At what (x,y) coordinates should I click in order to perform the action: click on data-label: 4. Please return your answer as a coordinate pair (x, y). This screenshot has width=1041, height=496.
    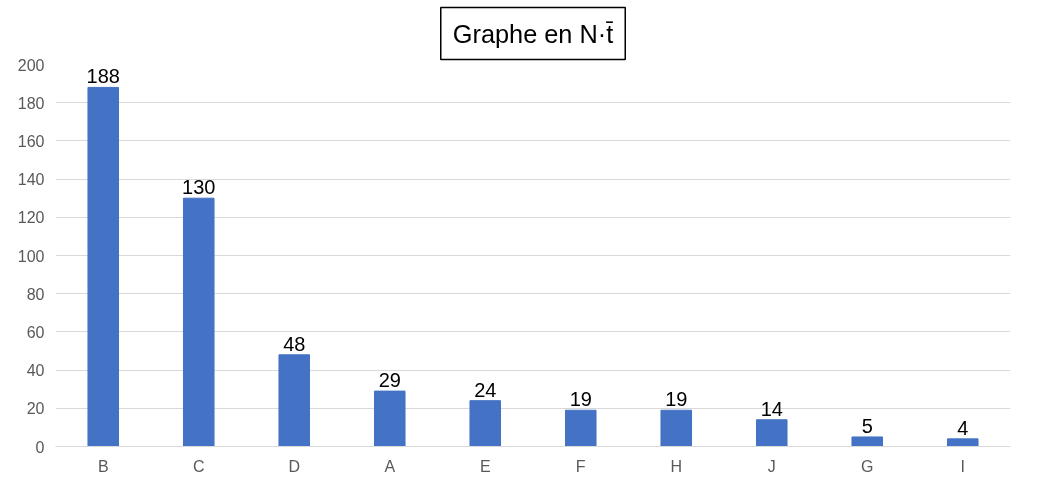
    Looking at the image, I should click on (963, 427).